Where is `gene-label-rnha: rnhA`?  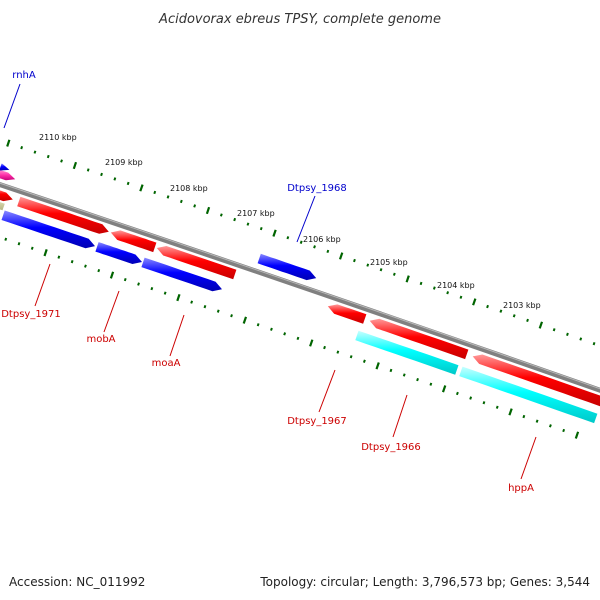
gene-label-rnha: rnhA is located at coordinates (24, 75).